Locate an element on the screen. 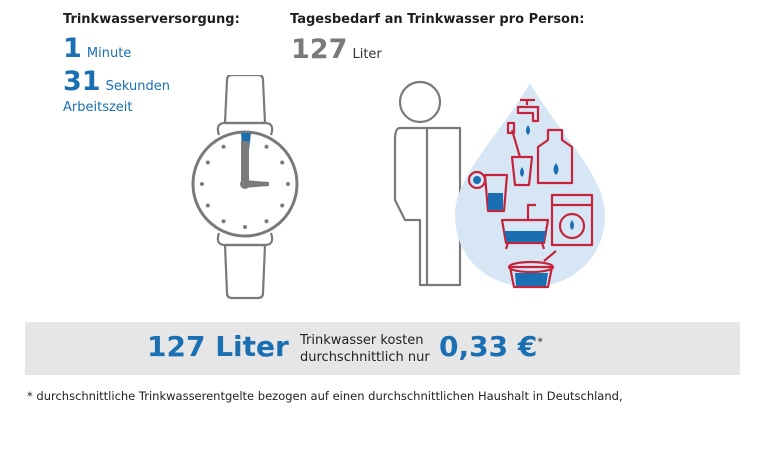 The width and height of the screenshot is (770, 450). seconds-value: 31 is located at coordinates (82, 81).